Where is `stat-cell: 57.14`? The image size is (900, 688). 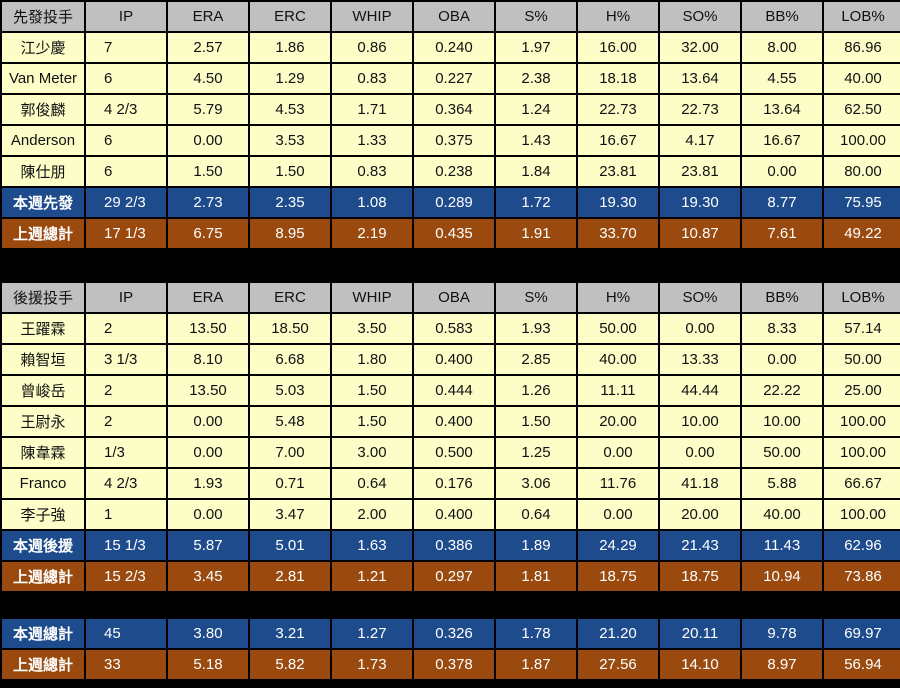
stat-cell: 57.14 is located at coordinates (862, 328).